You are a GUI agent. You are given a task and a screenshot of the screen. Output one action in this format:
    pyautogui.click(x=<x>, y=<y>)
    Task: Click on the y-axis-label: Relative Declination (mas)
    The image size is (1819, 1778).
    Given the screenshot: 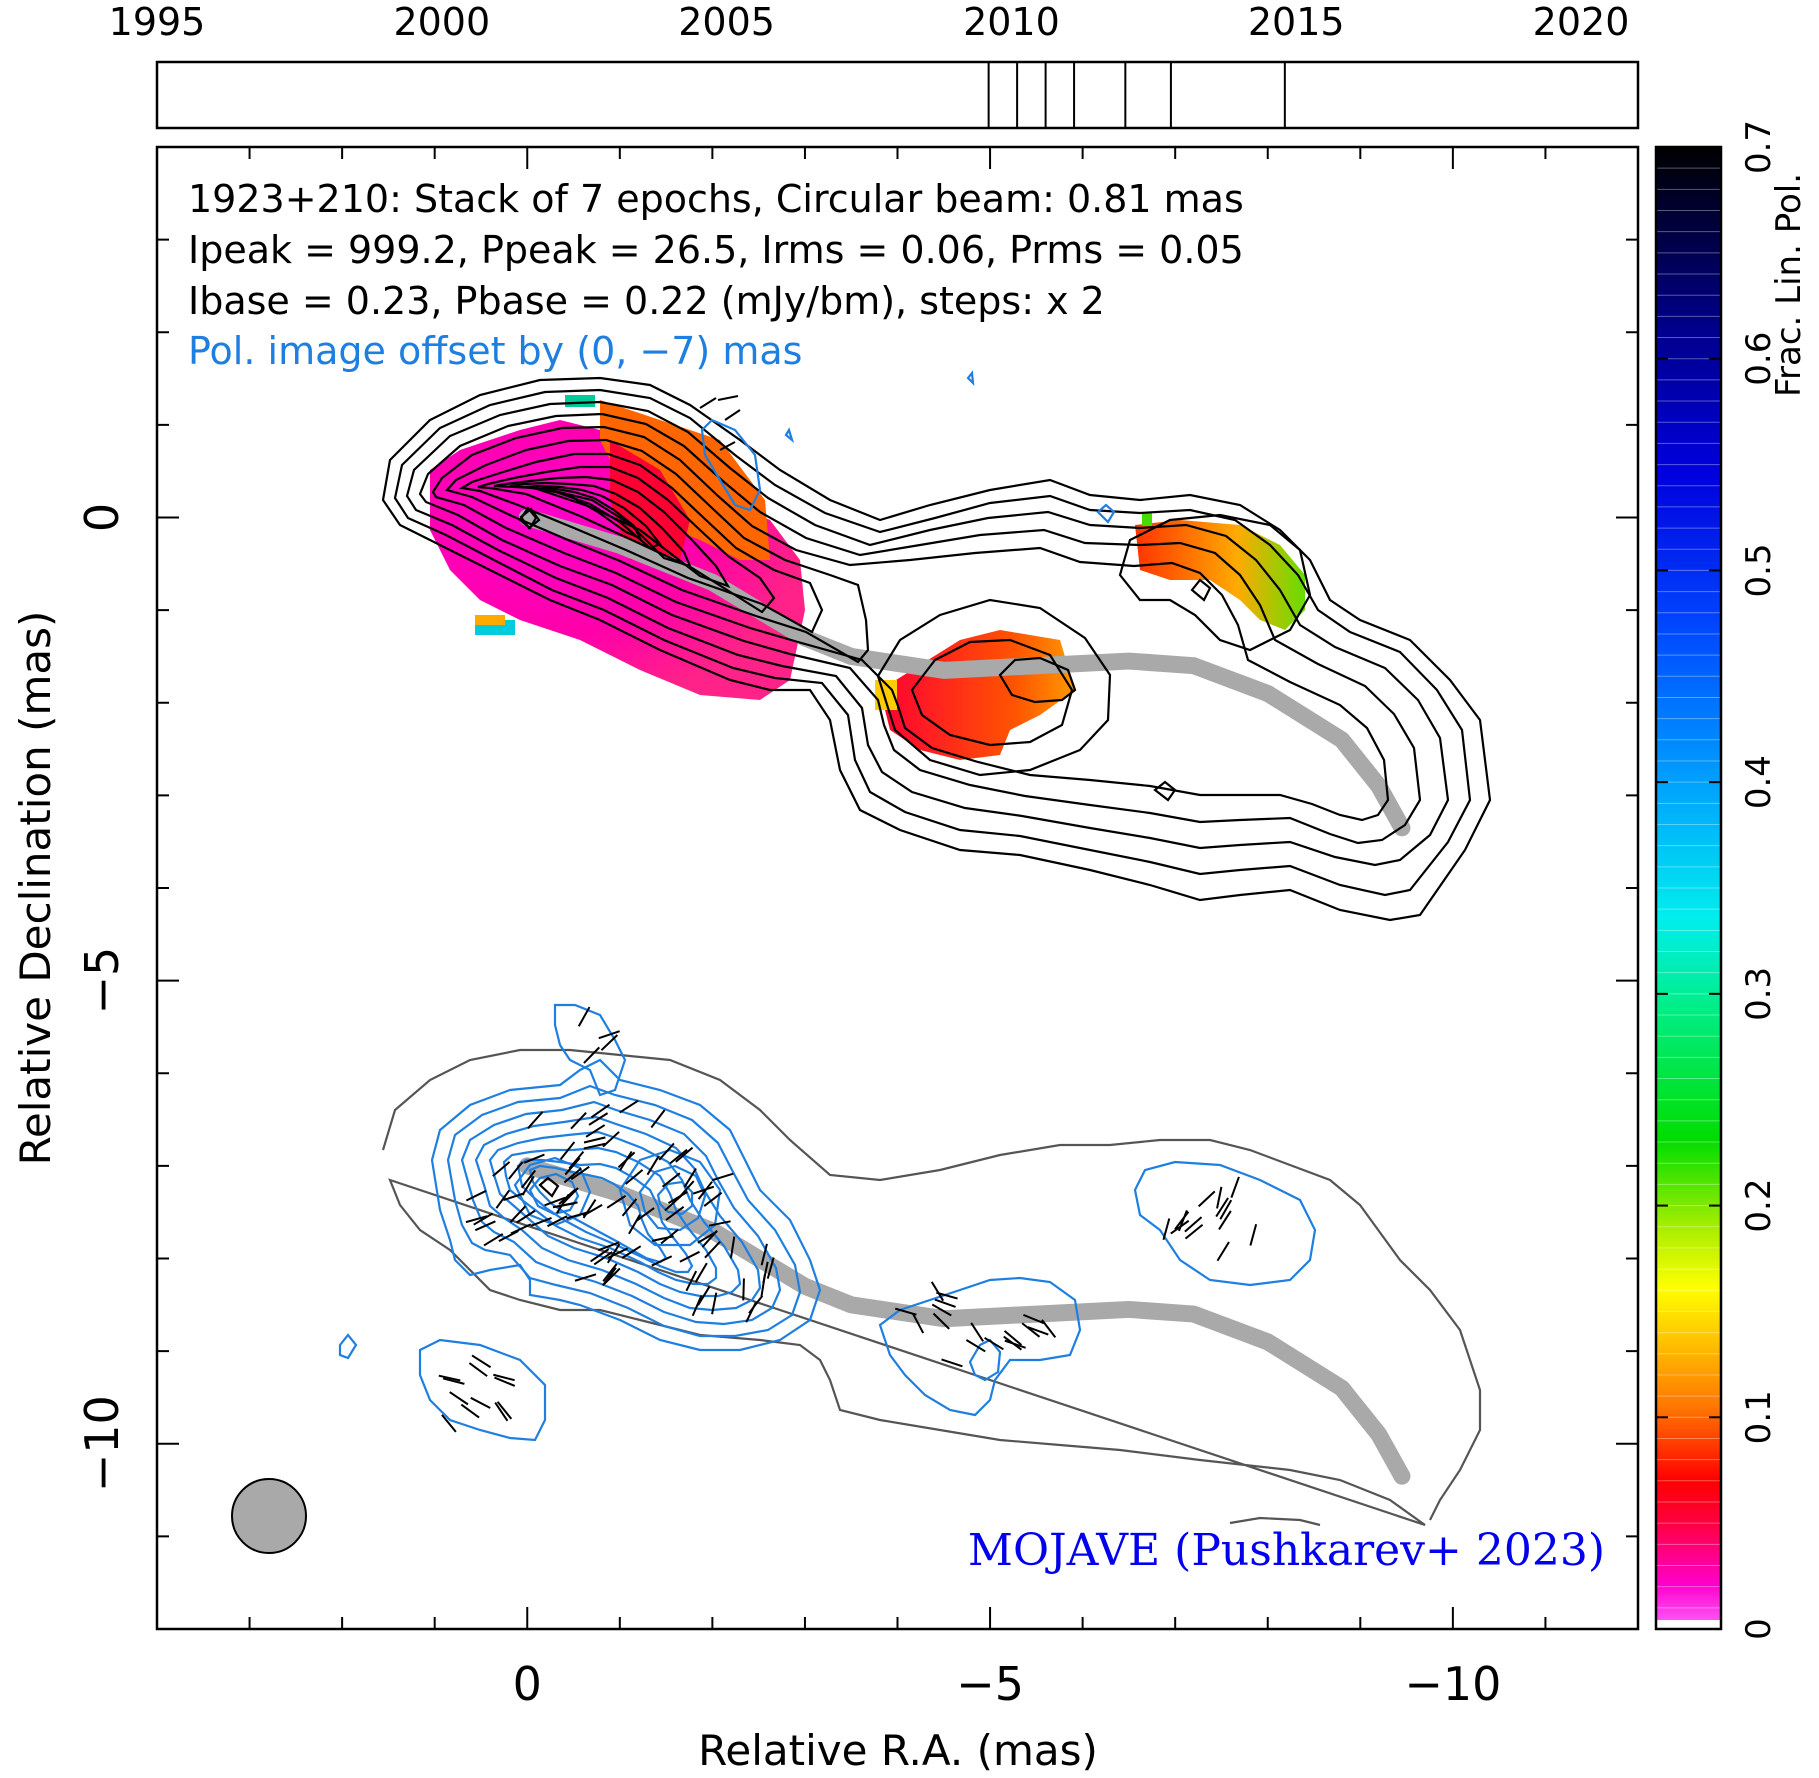 What is the action you would take?
    pyautogui.click(x=35, y=888)
    